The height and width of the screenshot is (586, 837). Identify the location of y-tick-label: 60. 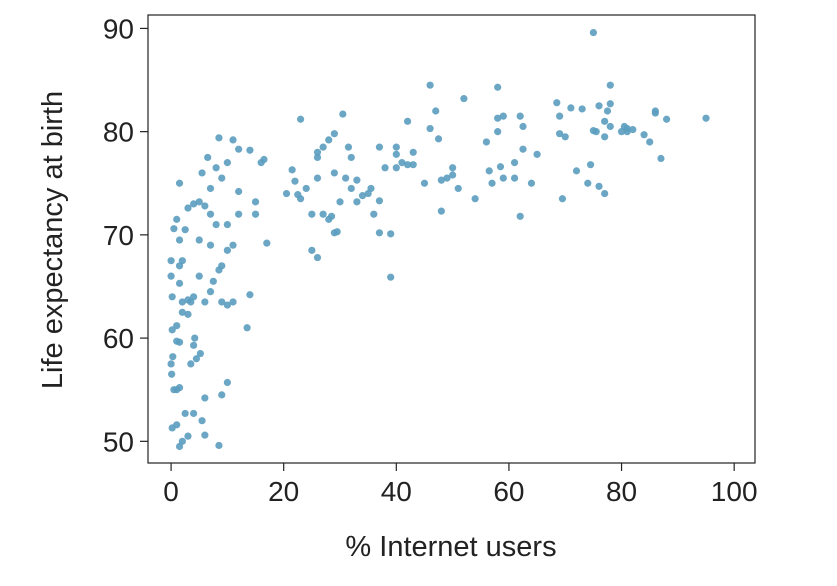
(118, 338).